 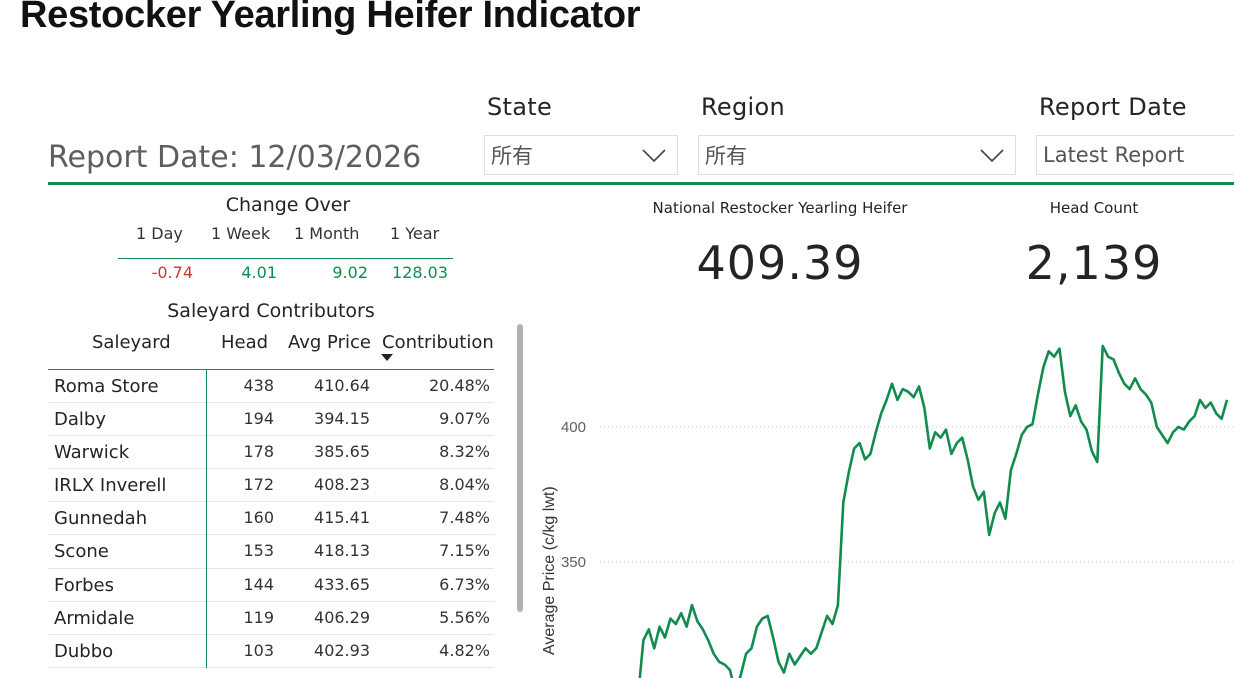 What do you see at coordinates (780, 208) in the screenshot?
I see `national-indicator-title: National Restocker Yearling Heifer` at bounding box center [780, 208].